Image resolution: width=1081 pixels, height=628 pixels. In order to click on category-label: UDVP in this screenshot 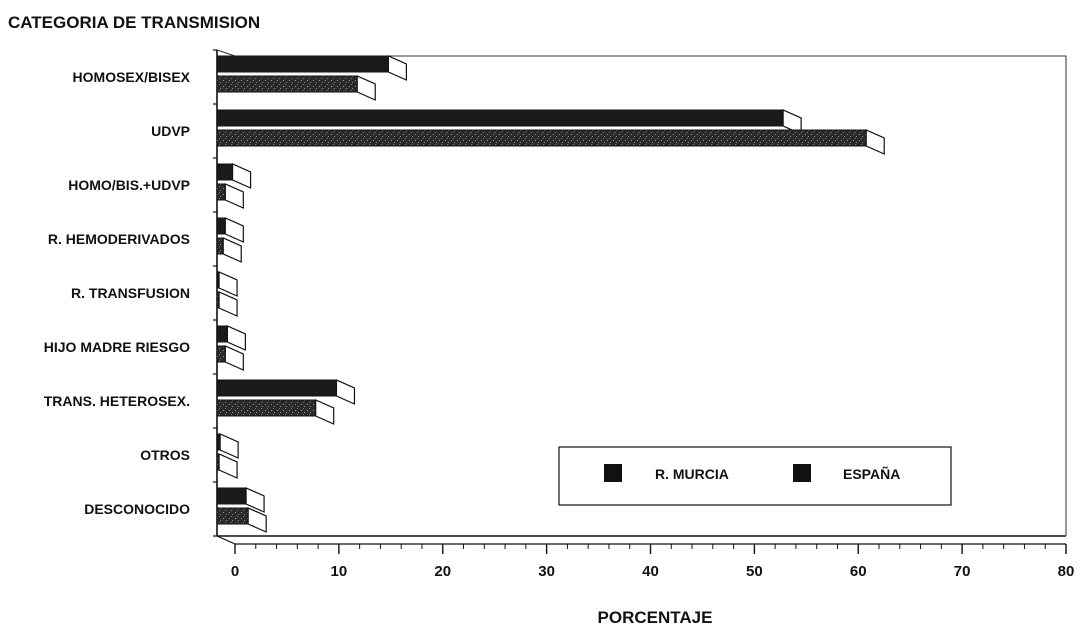, I will do `click(170, 131)`.